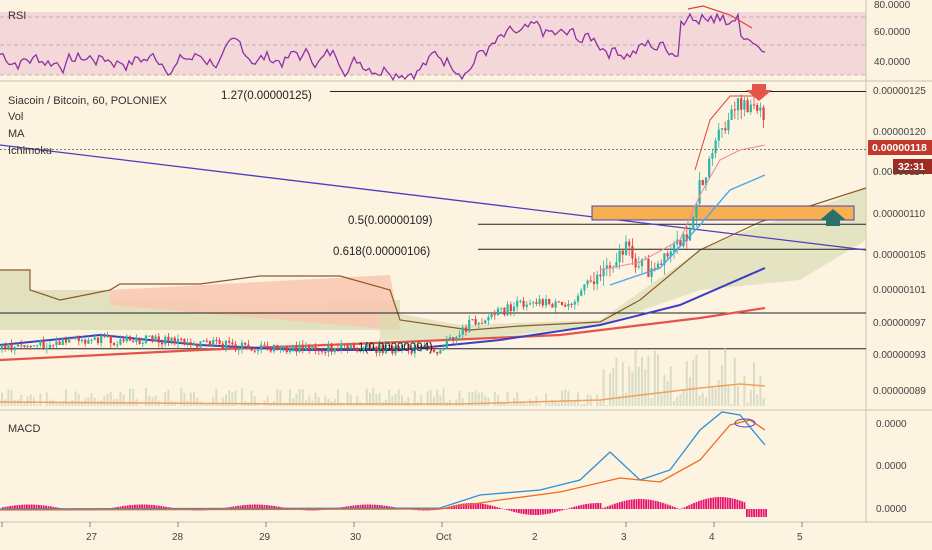 This screenshot has width=932, height=550. What do you see at coordinates (383, 460) in the screenshot?
I see `macd-line` at bounding box center [383, 460].